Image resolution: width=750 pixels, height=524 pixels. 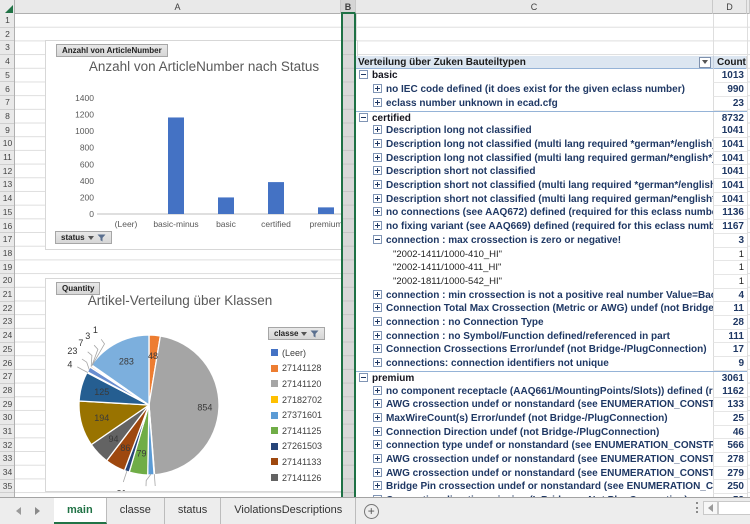 I want to click on row-header-3: 3, so click(x=7, y=48).